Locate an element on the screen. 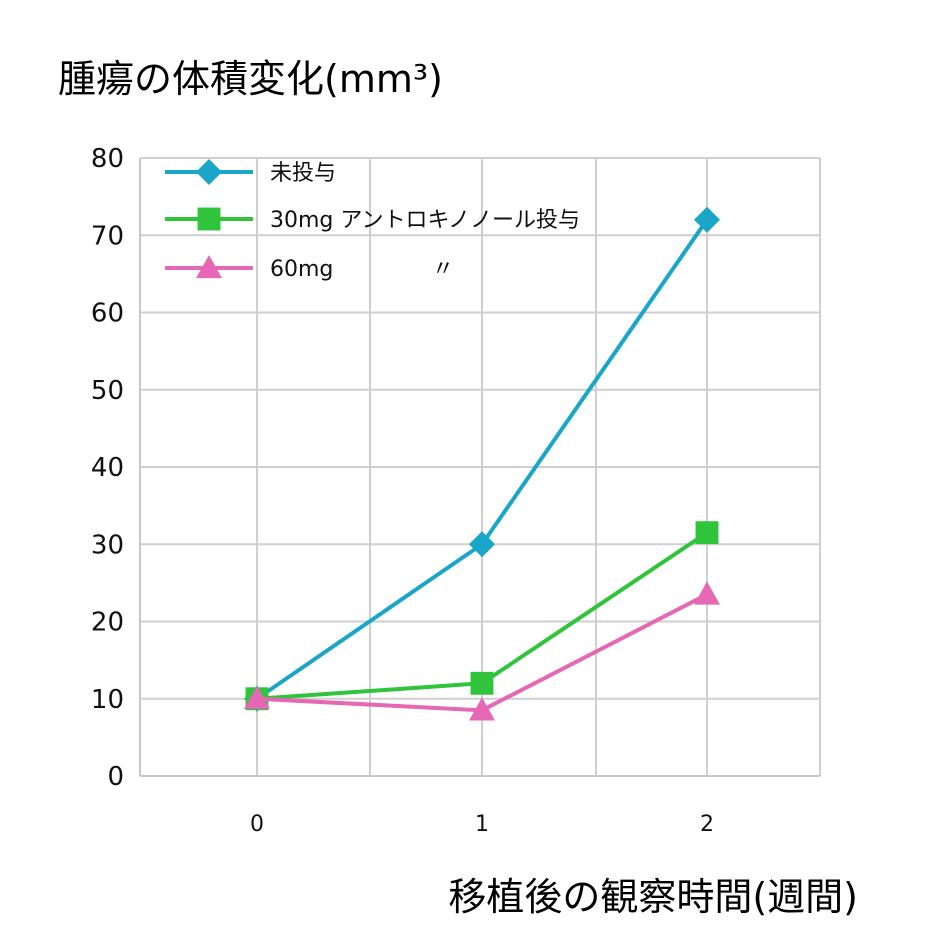 This screenshot has width=948, height=948. legend-label-1: 30mg アントロキノノール投与 is located at coordinates (425, 220).